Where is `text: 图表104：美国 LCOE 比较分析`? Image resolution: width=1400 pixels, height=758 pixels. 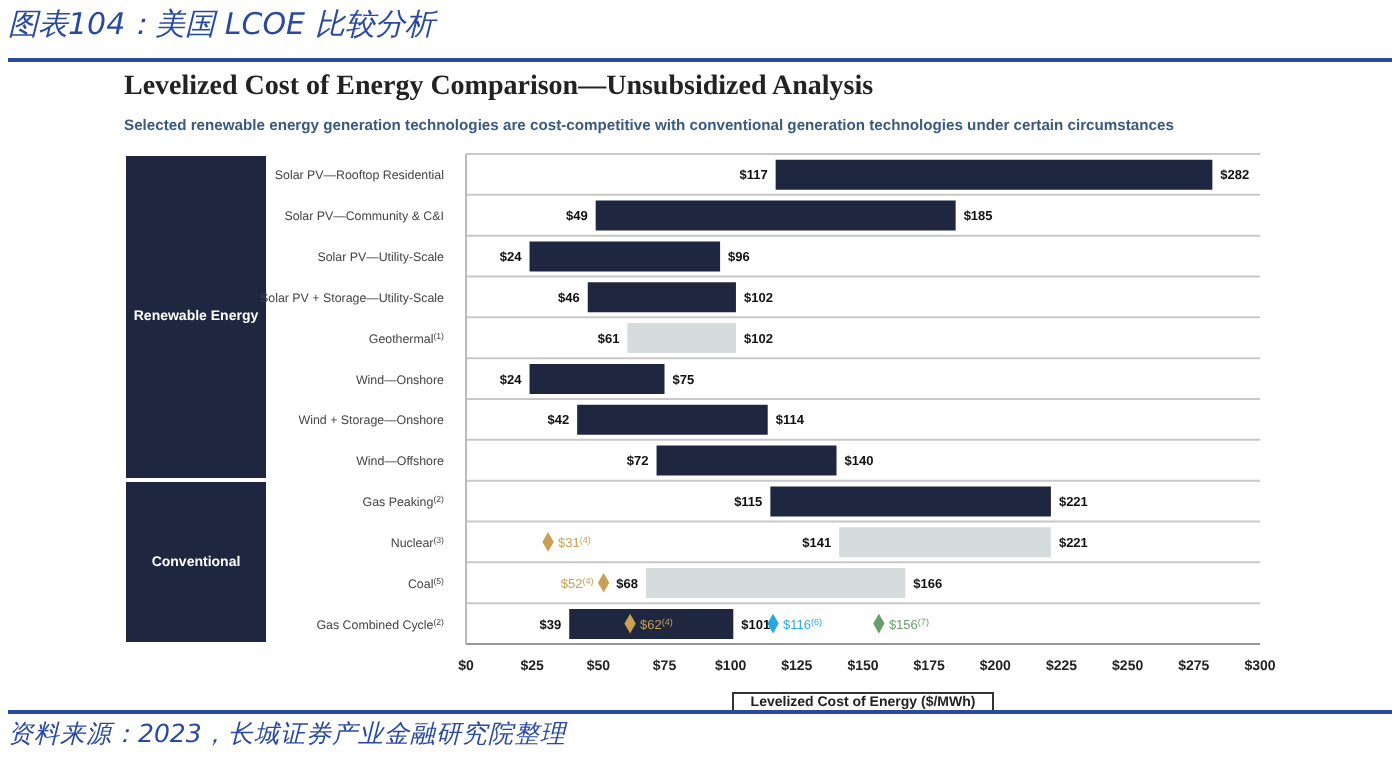
text: 图表104：美国 LCOE 比较分析 is located at coordinates (221, 25).